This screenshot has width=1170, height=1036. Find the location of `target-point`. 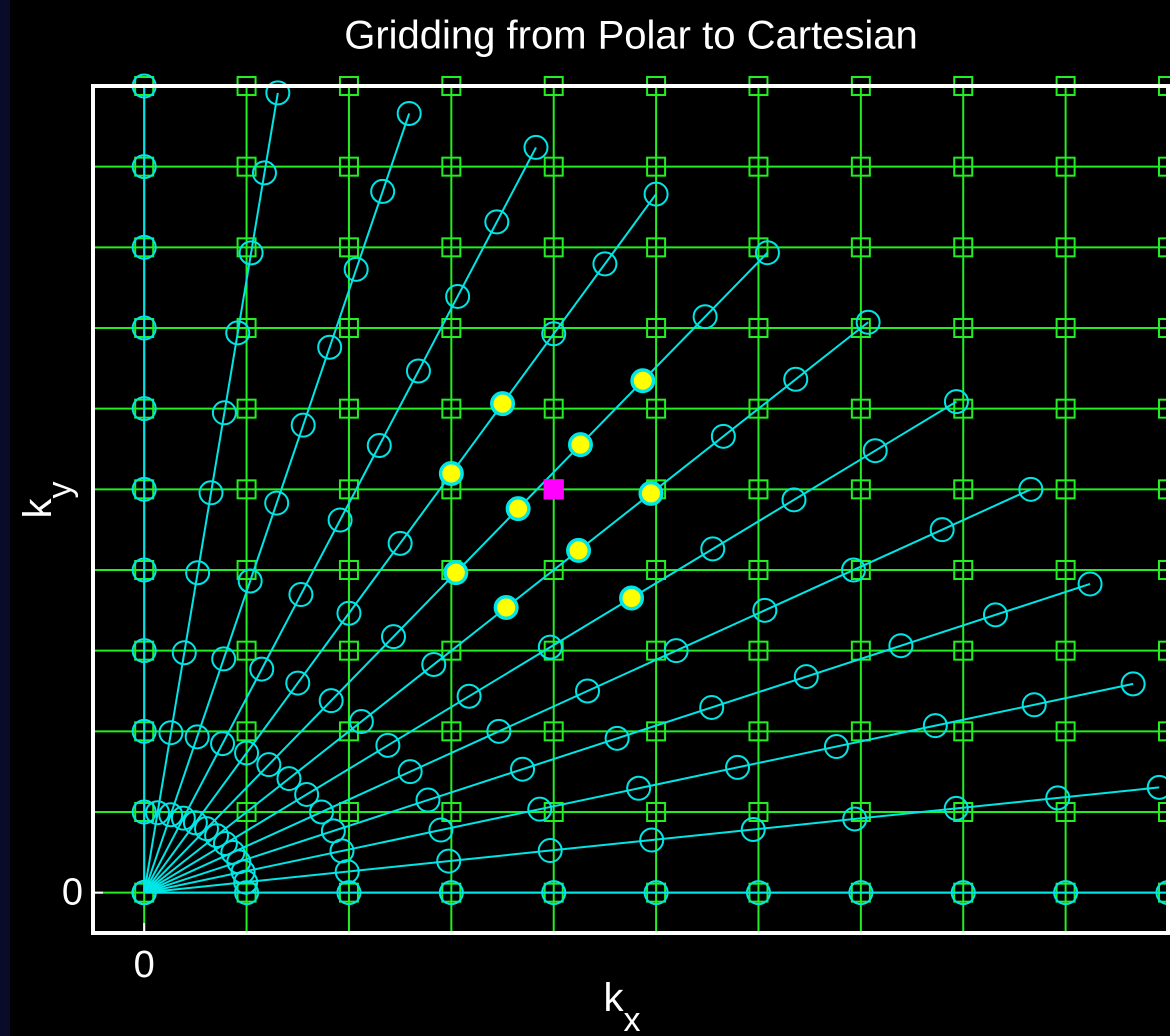

target-point is located at coordinates (553, 489).